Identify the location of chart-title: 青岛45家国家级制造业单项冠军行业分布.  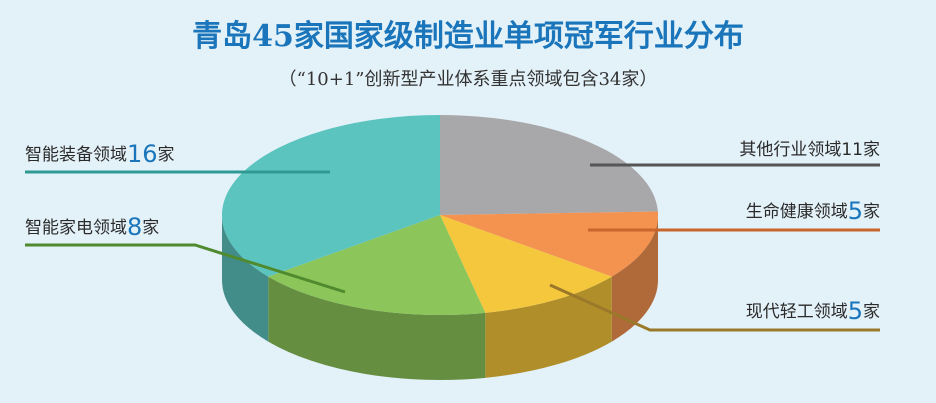
(468, 36).